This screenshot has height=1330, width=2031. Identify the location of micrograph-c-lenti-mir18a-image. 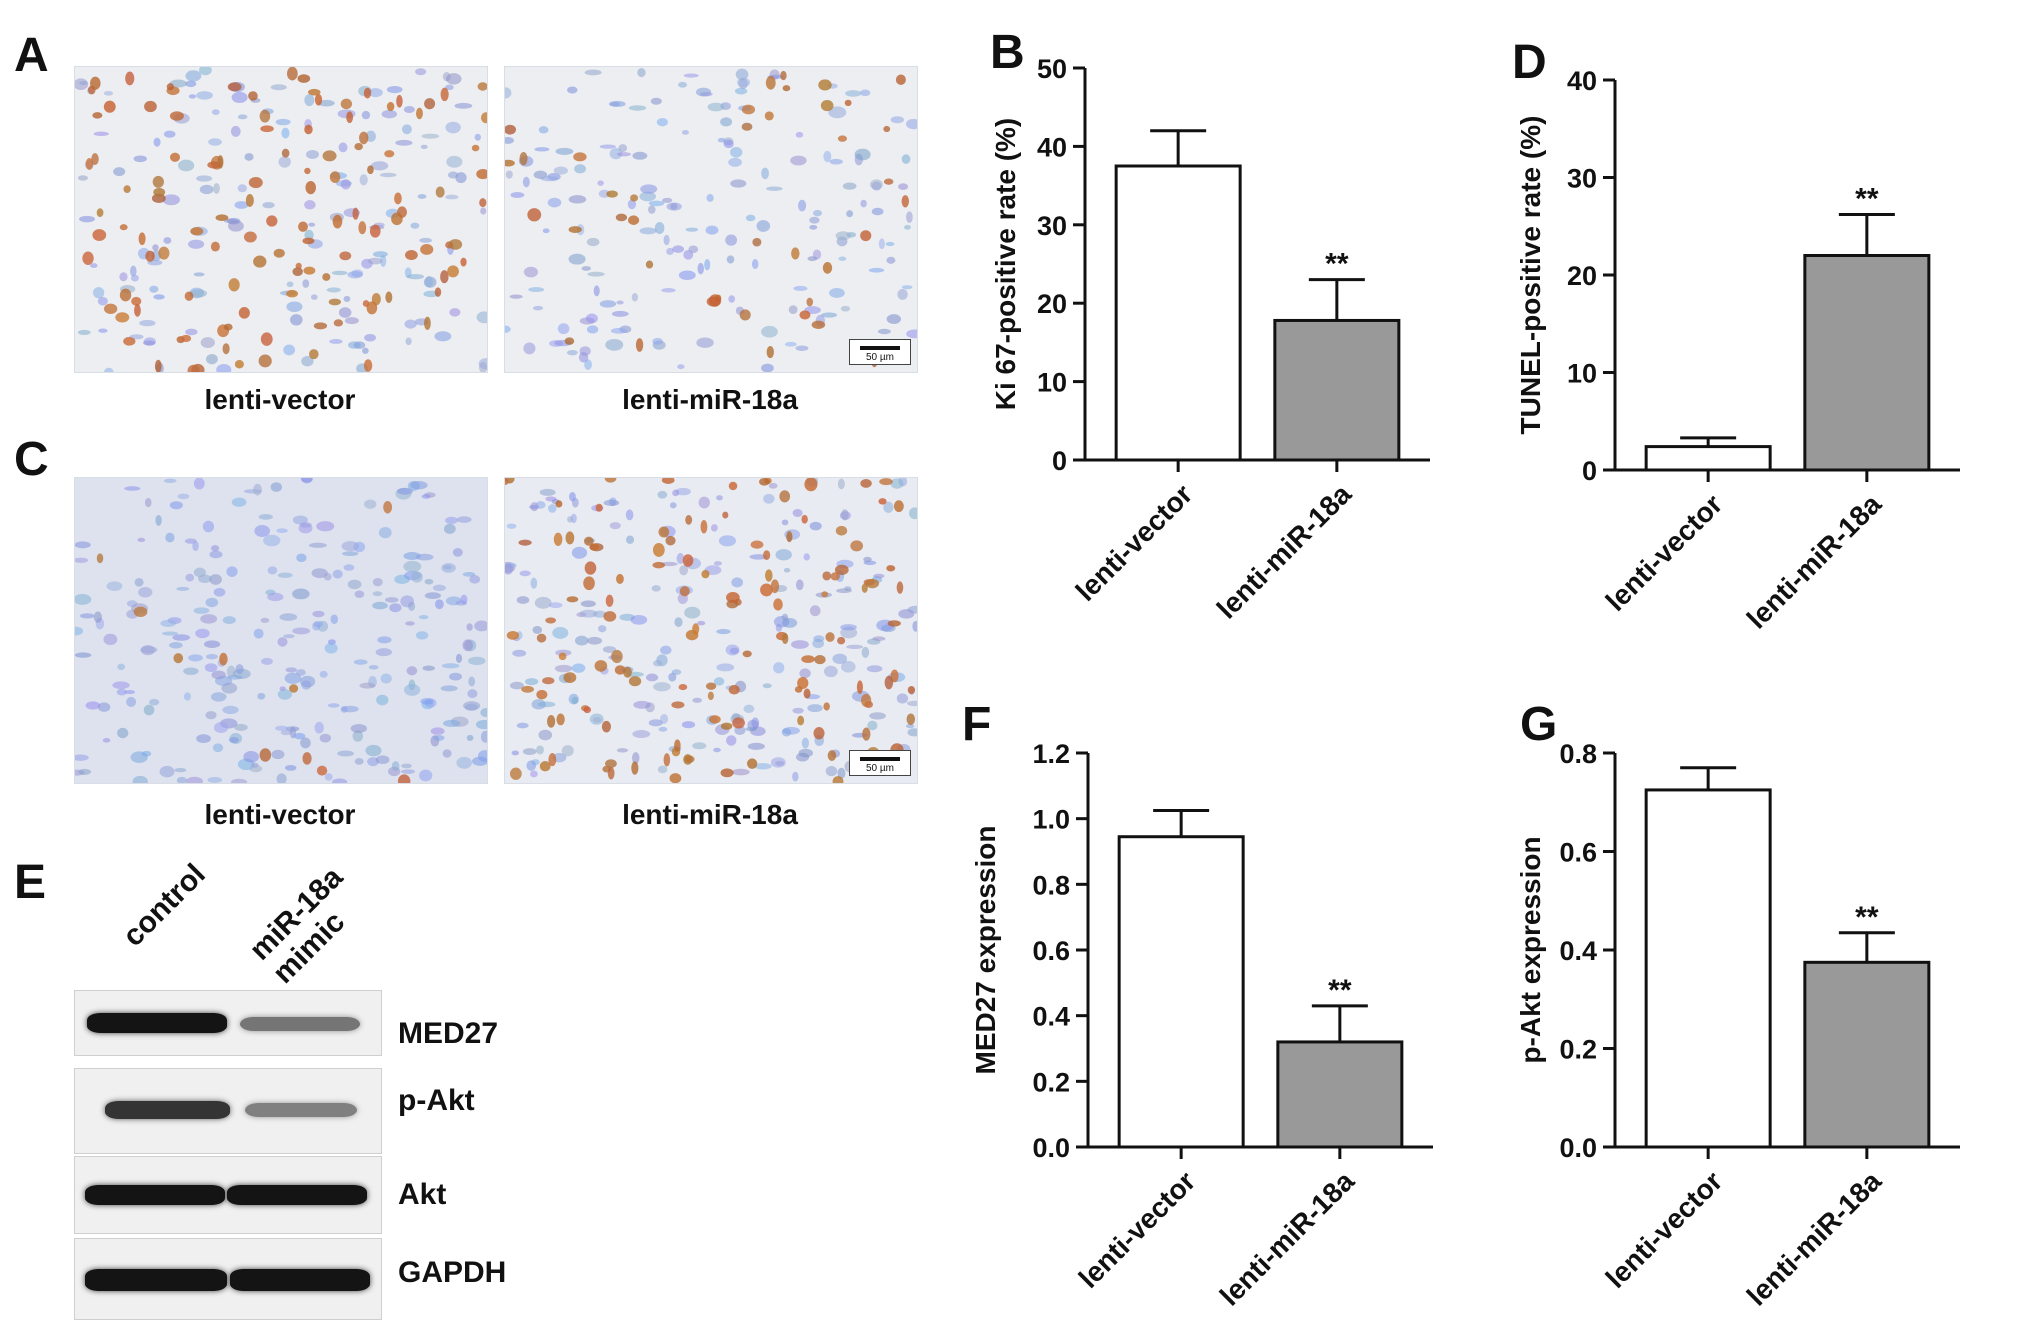
(711, 630).